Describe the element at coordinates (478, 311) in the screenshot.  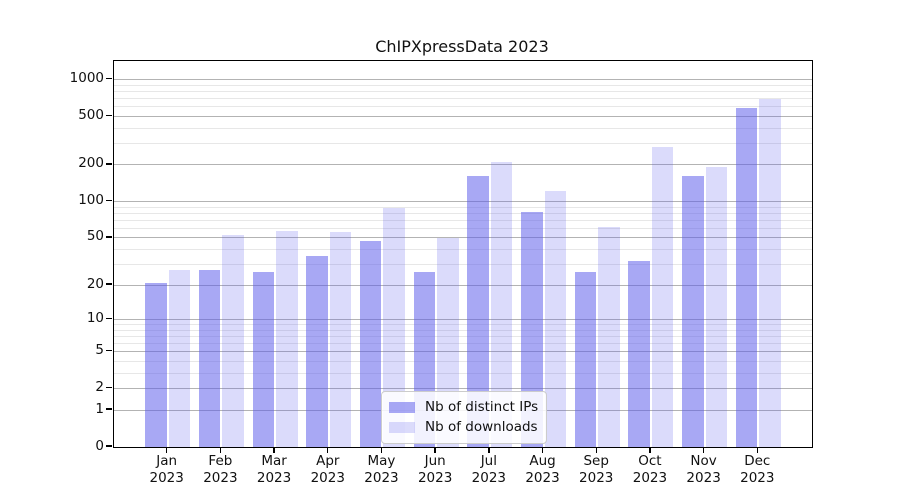
I see `bar-distinct-ips-jul` at that location.